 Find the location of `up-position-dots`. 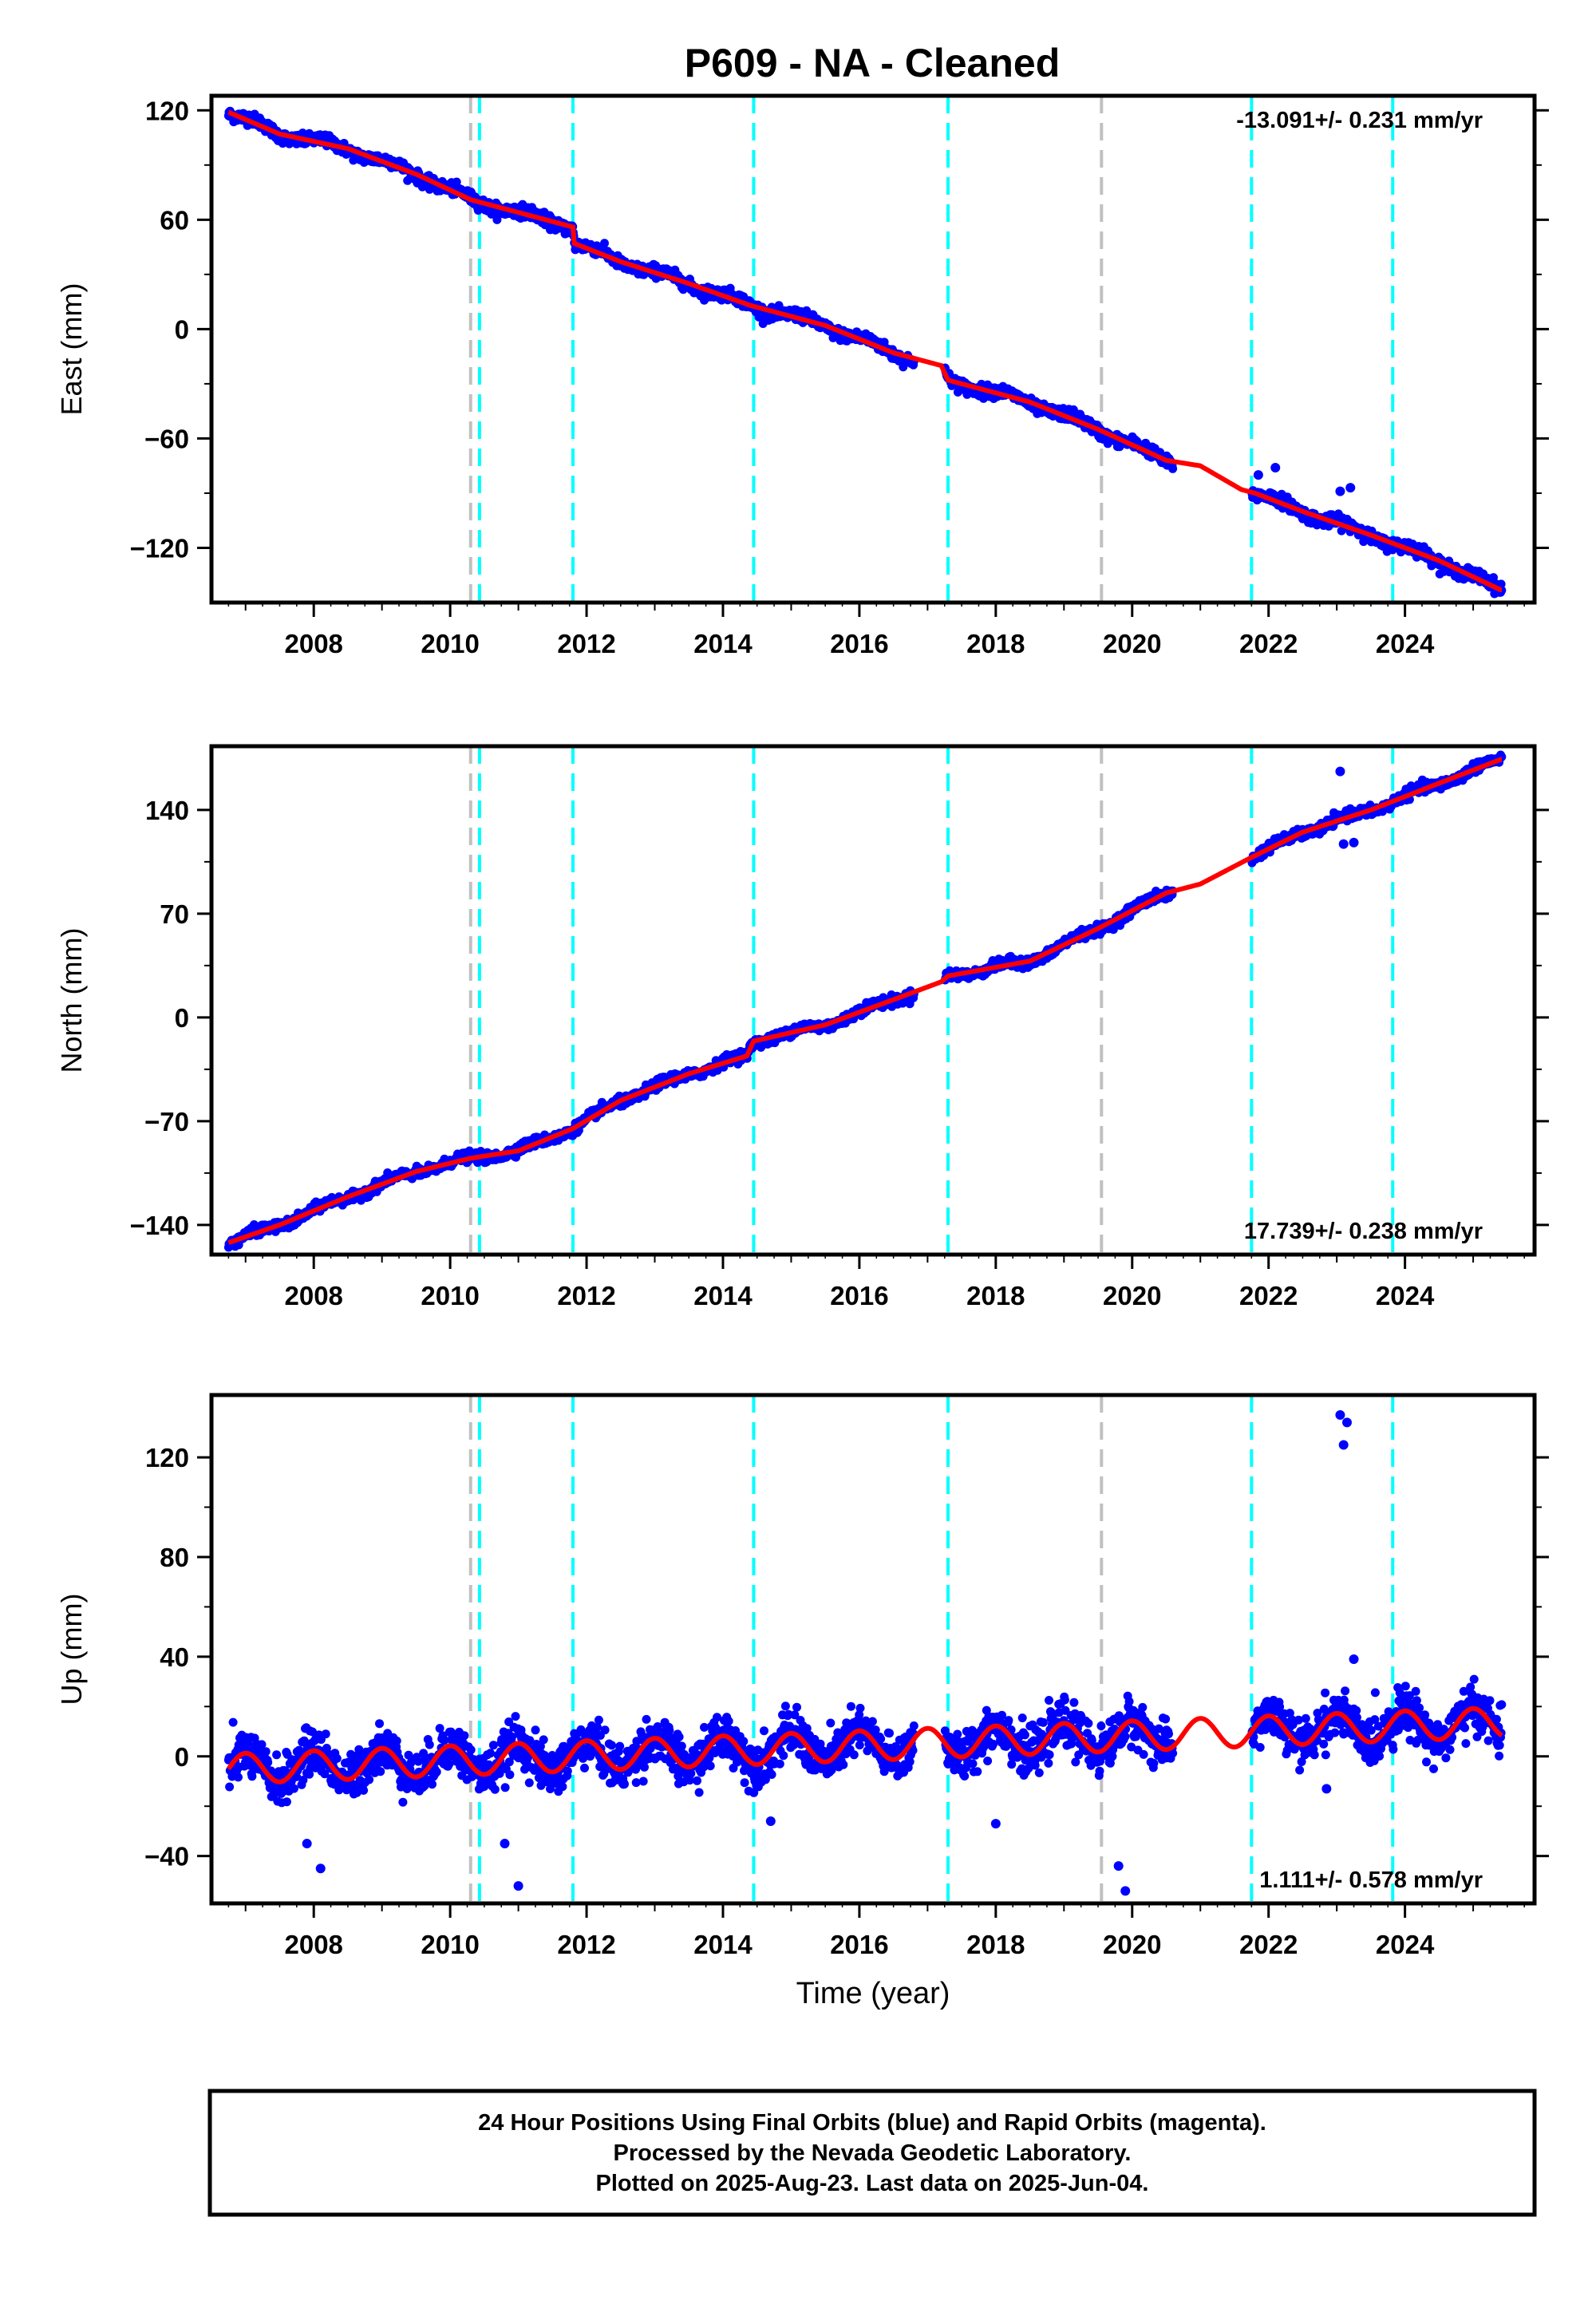

up-position-dots is located at coordinates (865, 1741).